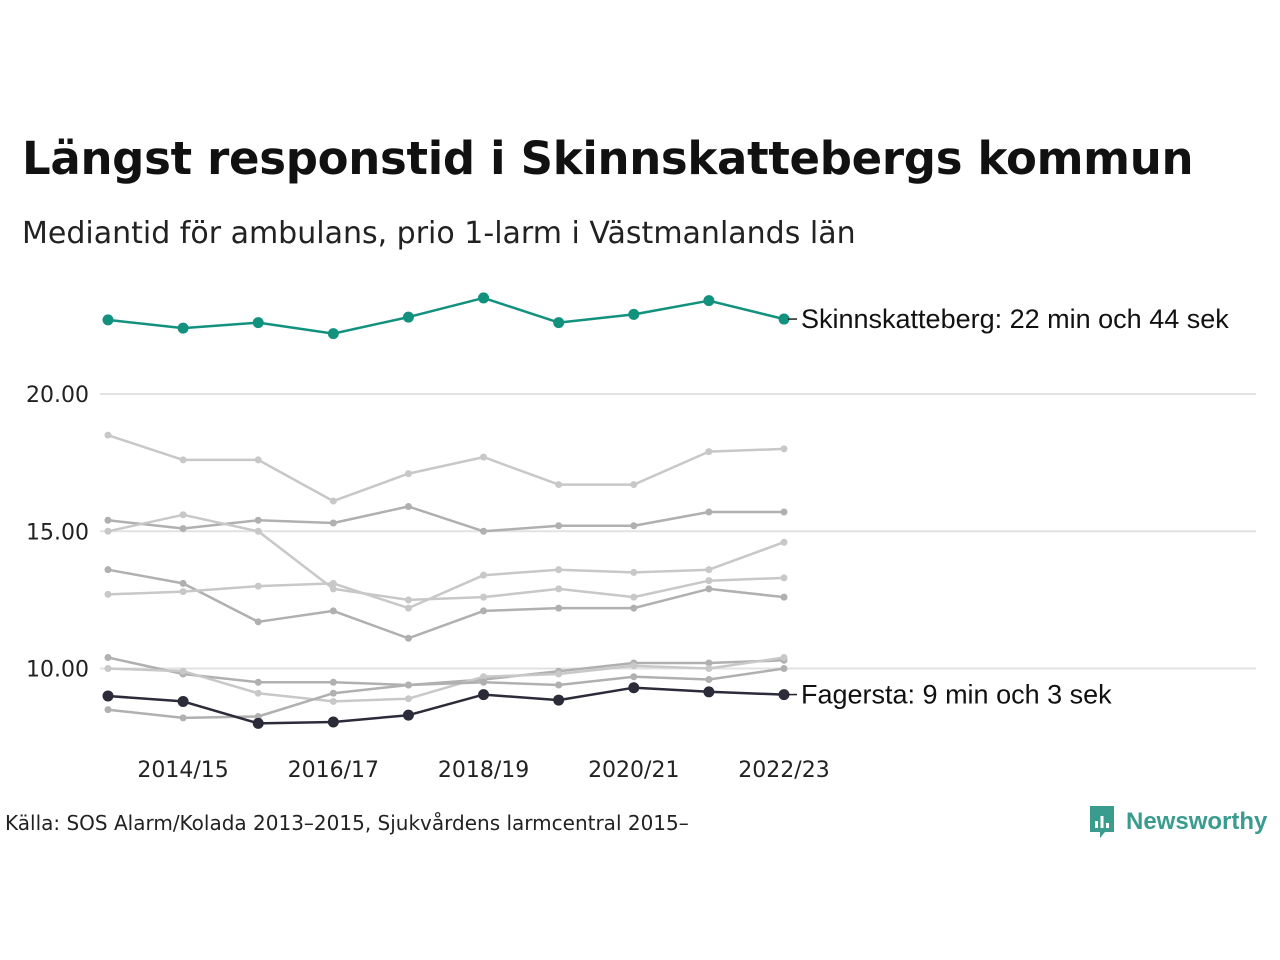  I want to click on y-tick-label: 15.00, so click(57, 532).